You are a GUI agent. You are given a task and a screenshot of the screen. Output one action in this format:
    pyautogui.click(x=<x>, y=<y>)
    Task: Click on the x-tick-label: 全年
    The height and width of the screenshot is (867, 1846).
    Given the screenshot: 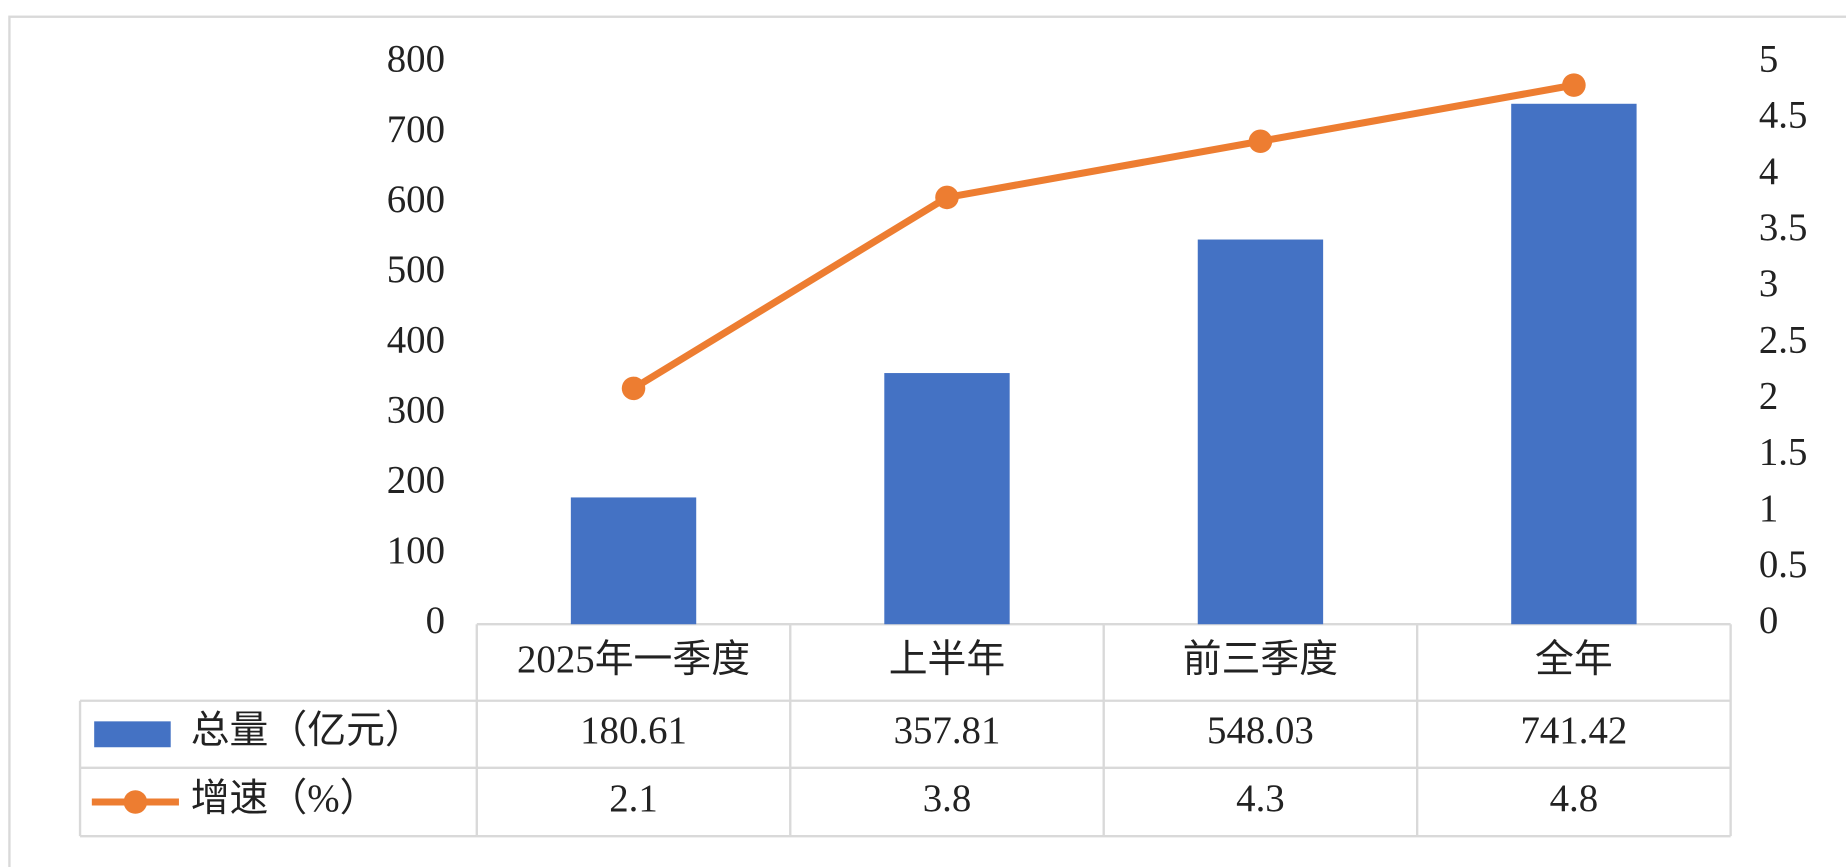 What is the action you would take?
    pyautogui.click(x=1574, y=659)
    